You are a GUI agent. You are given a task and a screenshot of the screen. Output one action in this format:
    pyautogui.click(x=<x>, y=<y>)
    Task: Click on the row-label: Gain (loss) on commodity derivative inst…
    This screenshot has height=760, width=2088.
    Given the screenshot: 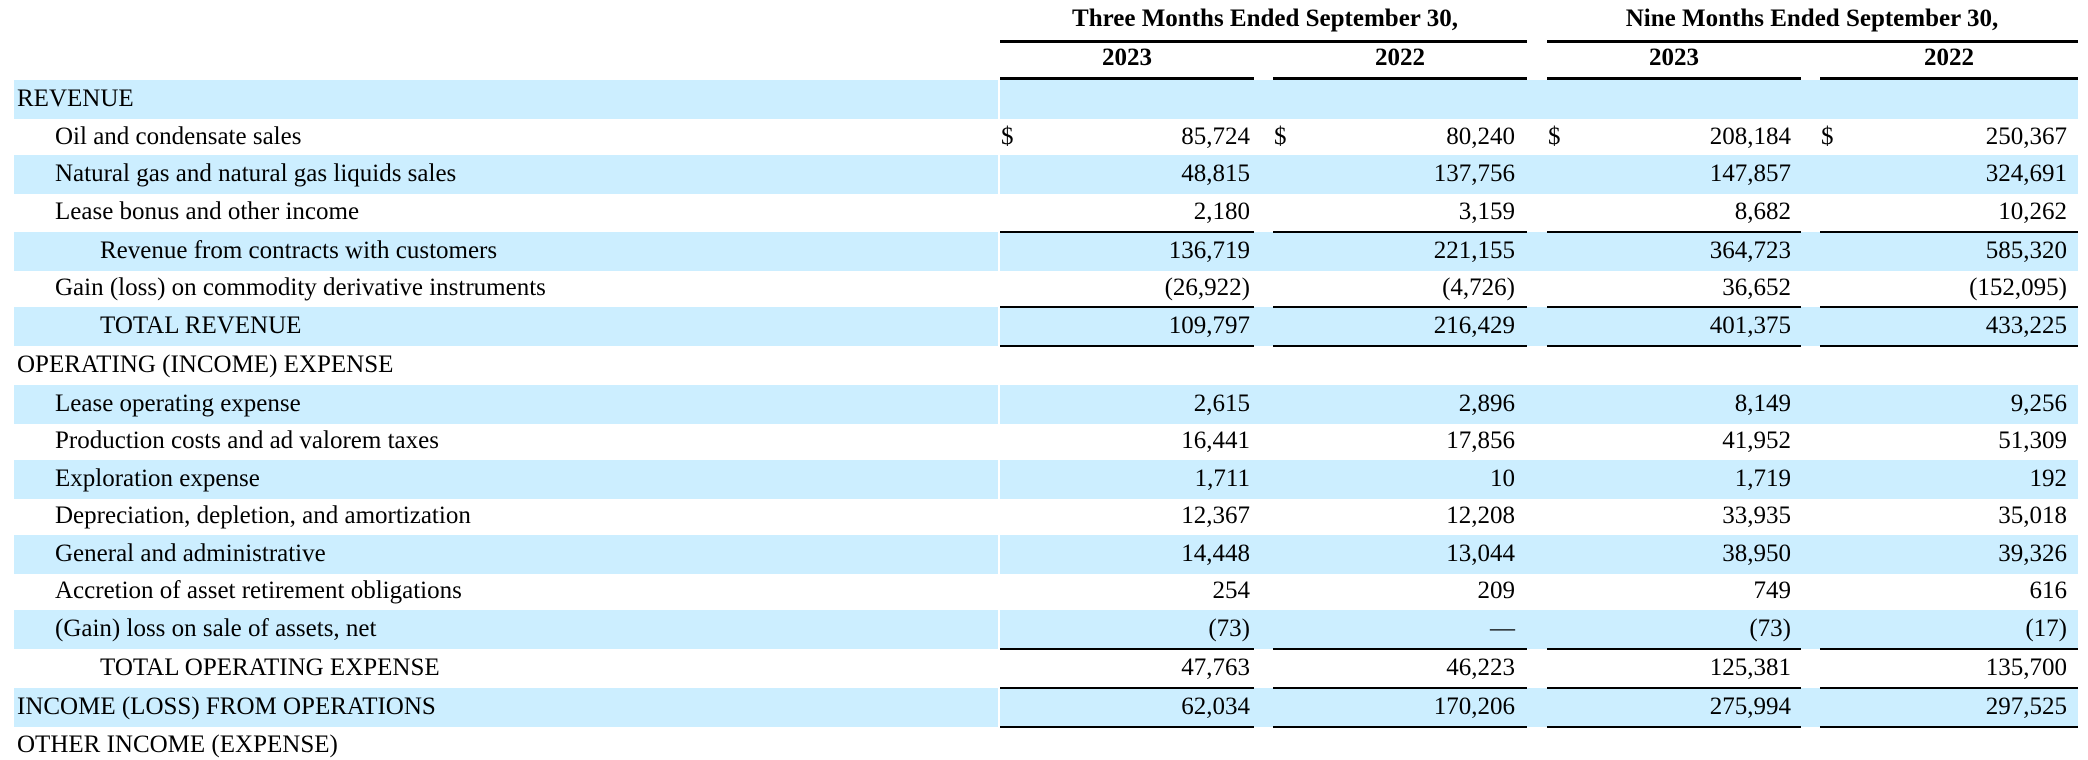 What is the action you would take?
    pyautogui.click(x=300, y=287)
    